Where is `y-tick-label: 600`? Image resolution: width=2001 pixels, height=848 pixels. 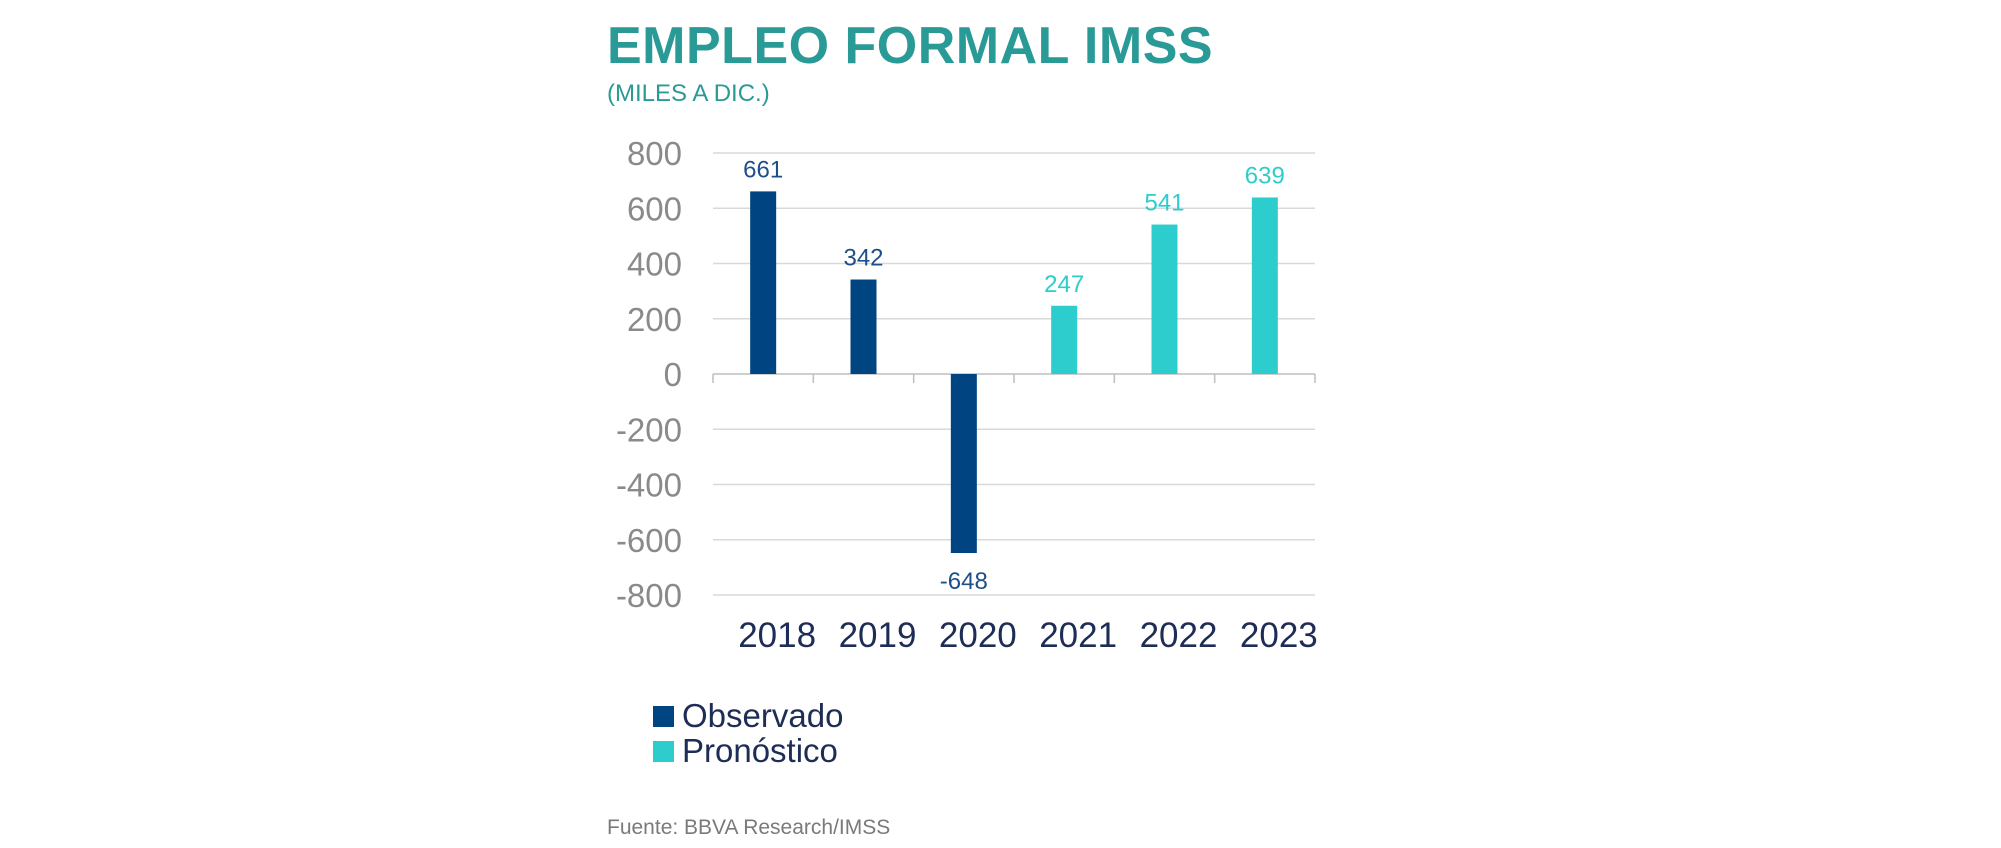
y-tick-label: 600 is located at coordinates (654, 208).